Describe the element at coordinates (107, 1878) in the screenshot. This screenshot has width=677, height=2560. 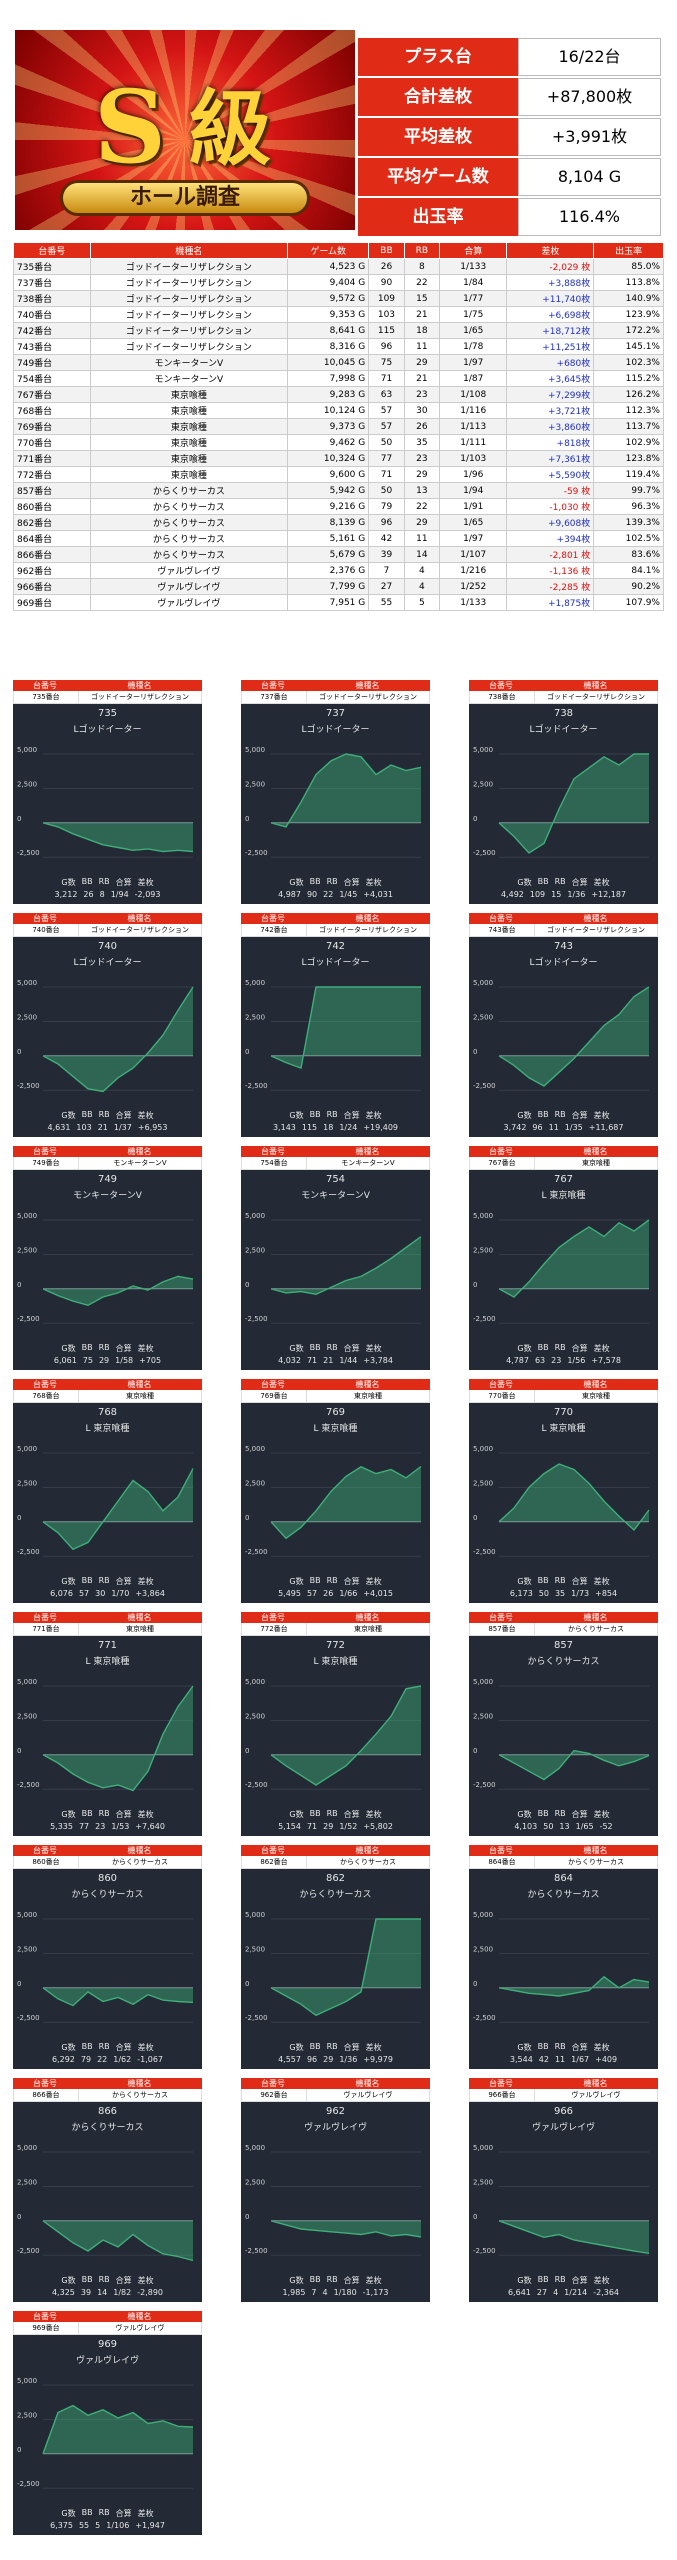
I see `graph-number: 860` at that location.